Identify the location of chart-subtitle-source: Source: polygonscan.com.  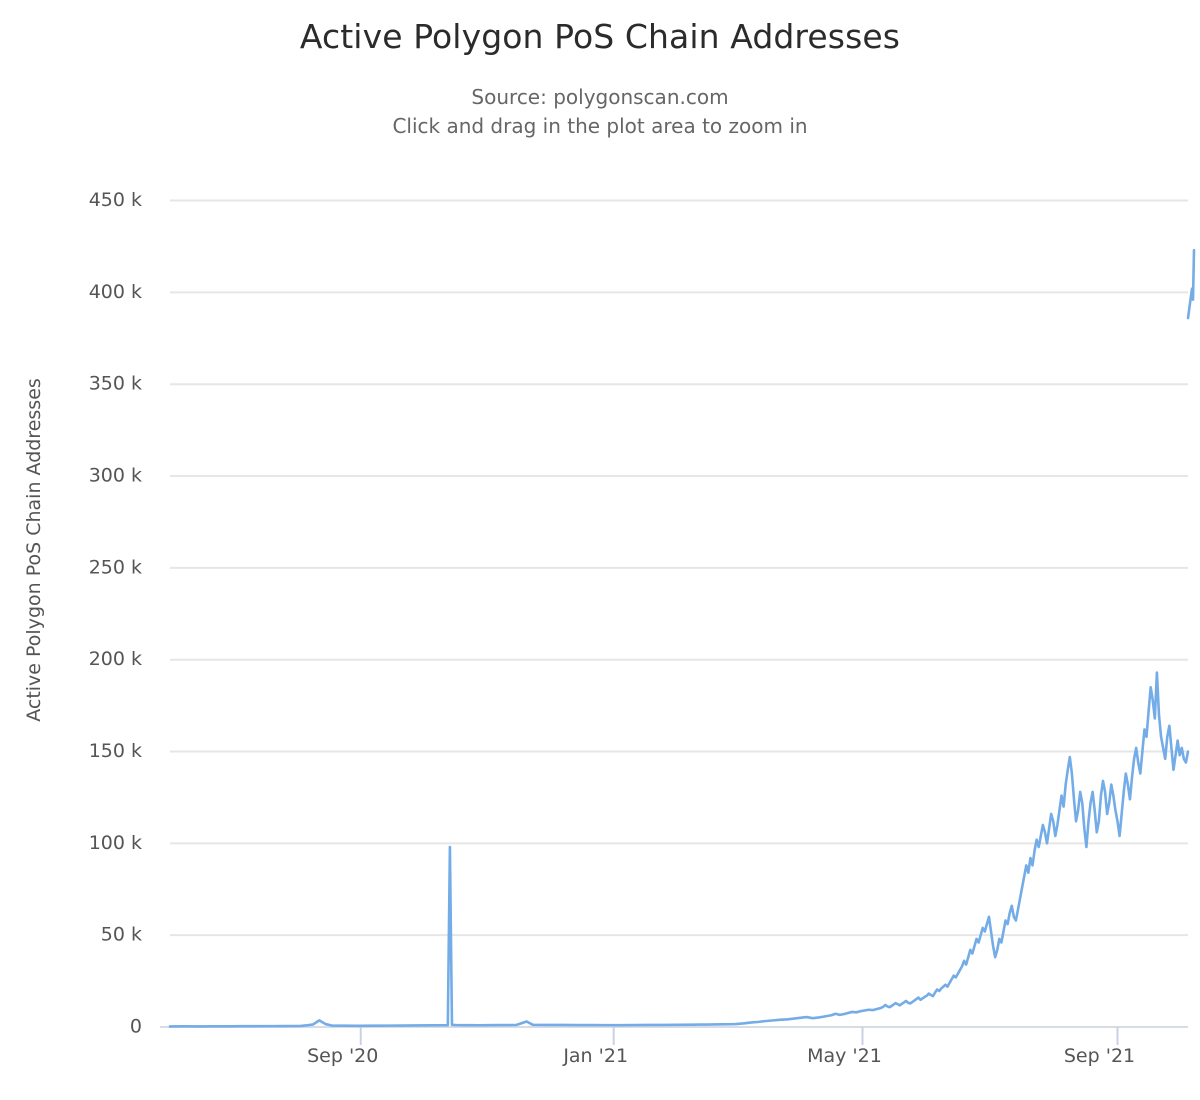
(600, 97).